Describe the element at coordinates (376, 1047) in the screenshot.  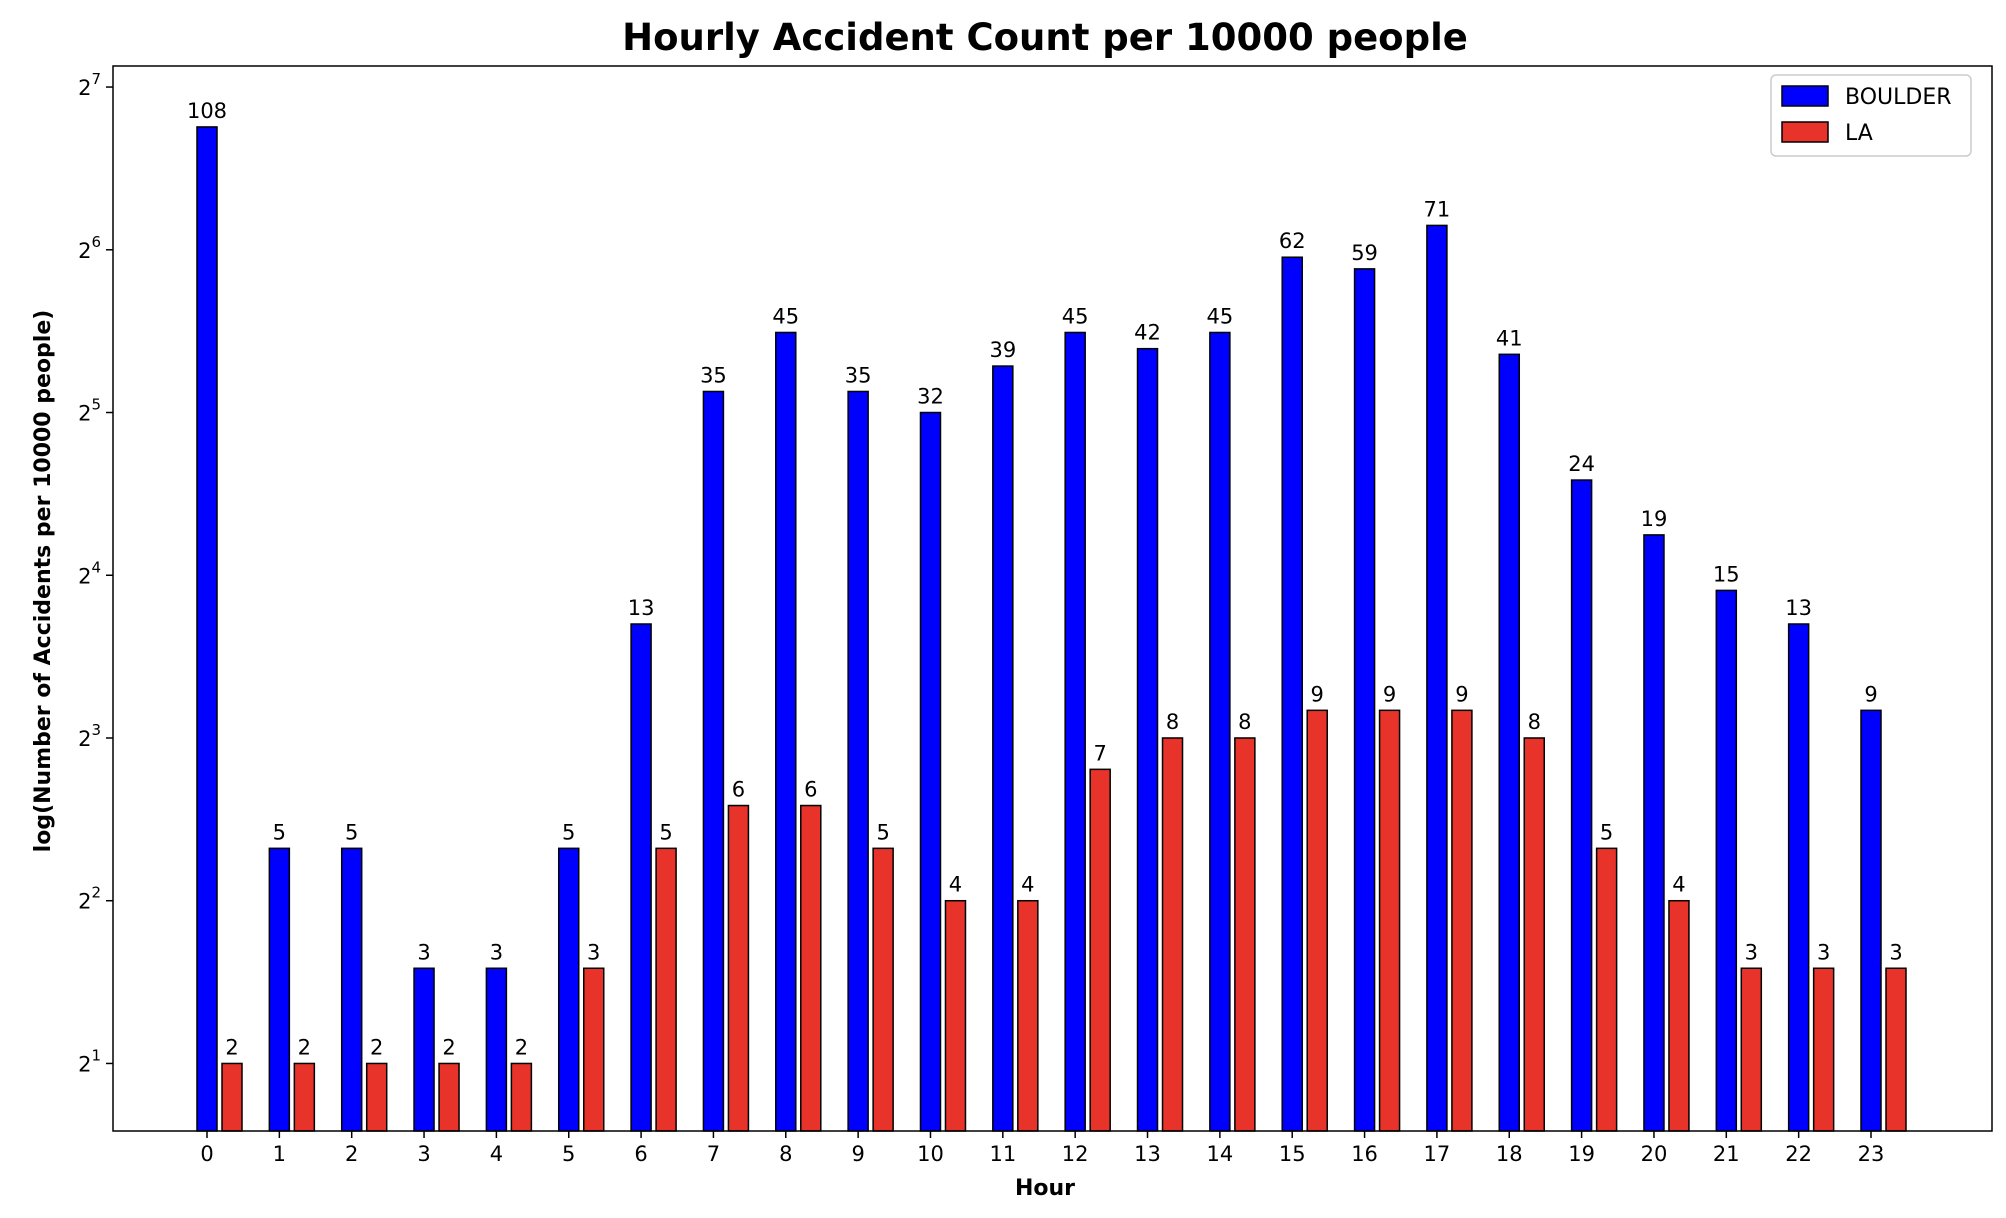
I see `data-label-la-hour-2: 2` at that location.